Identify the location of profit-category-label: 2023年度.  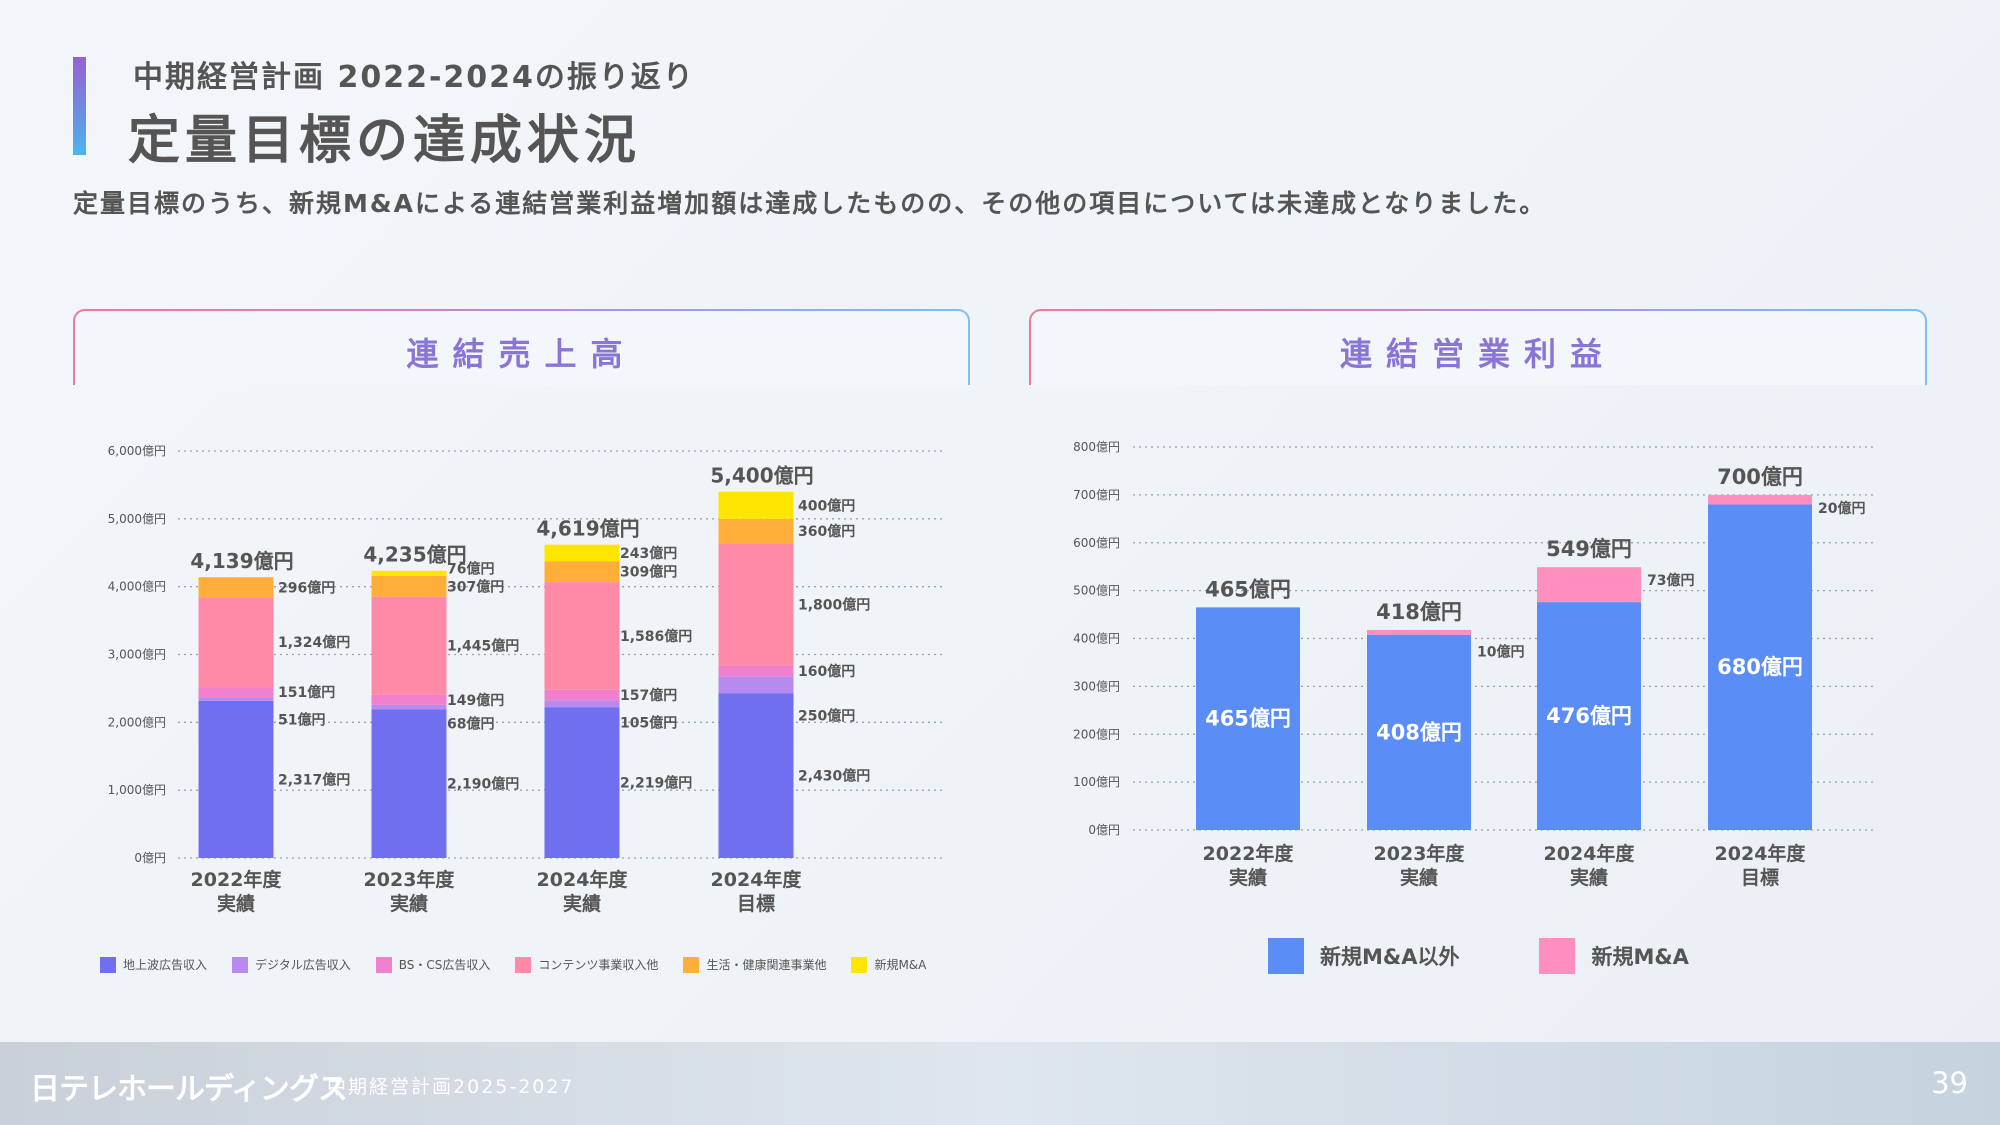
(1420, 853).